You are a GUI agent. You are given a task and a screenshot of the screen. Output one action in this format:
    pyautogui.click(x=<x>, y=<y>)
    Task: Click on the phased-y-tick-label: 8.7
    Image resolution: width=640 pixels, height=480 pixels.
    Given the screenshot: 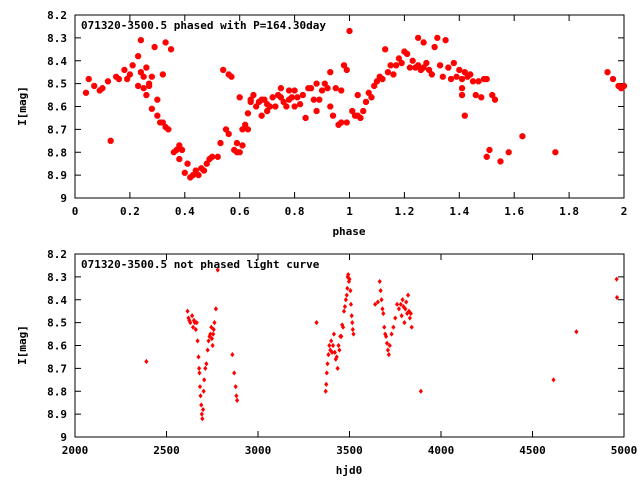 What is the action you would take?
    pyautogui.click(x=57, y=129)
    